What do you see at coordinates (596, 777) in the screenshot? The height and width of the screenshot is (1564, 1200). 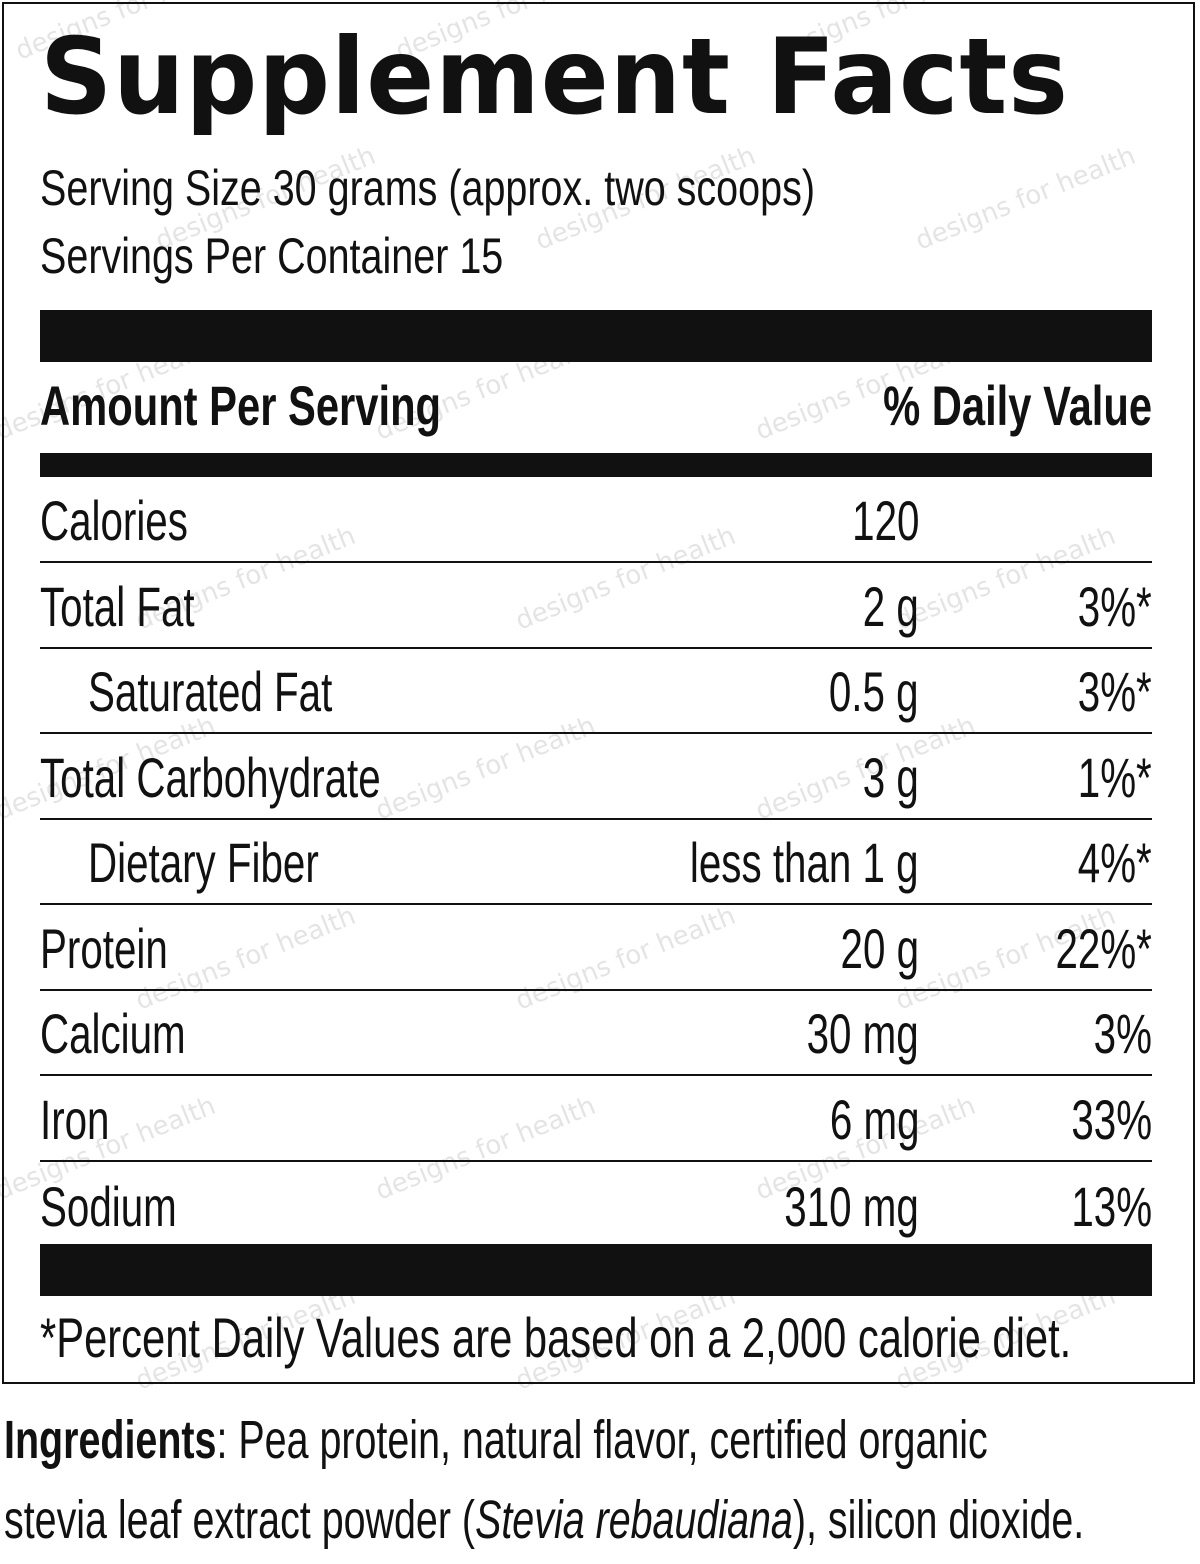 I see `nutrient-row: Total Carbohydrate 3 g 1%*` at bounding box center [596, 777].